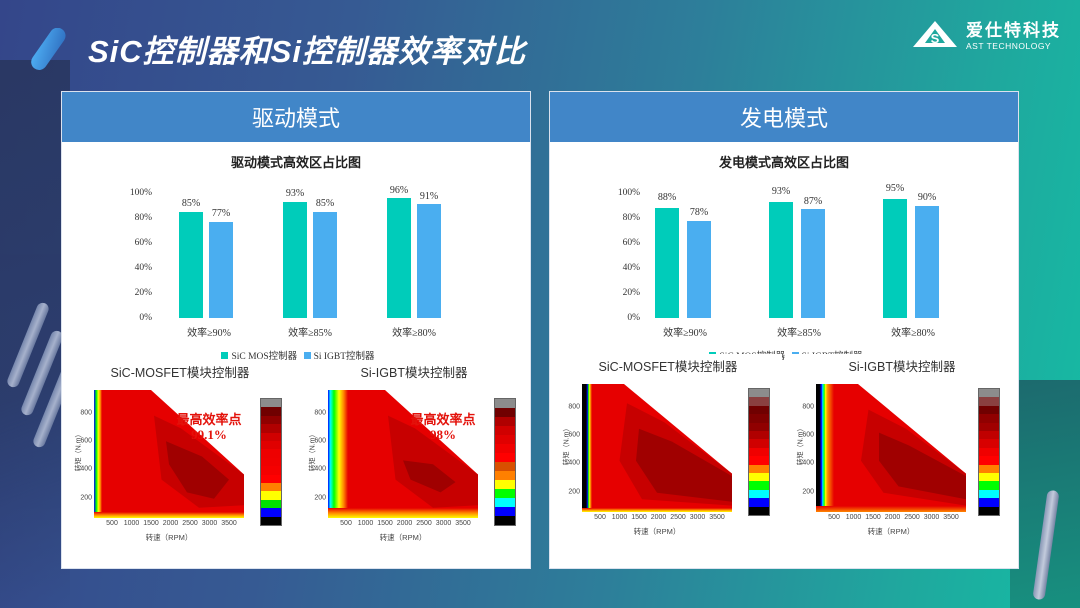 Image resolution: width=1080 pixels, height=608 pixels. I want to click on title-logo-icon, so click(48, 49).